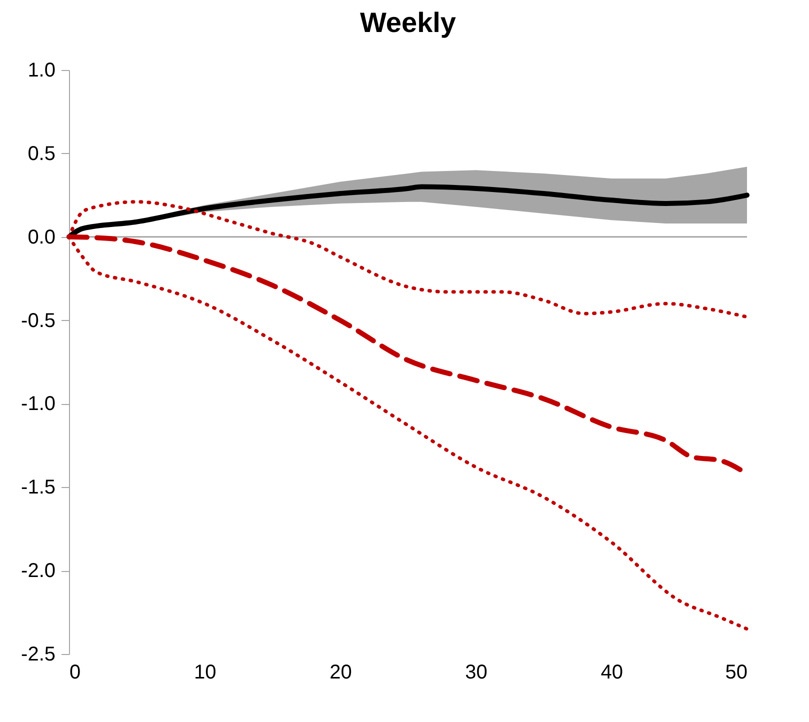 The height and width of the screenshot is (722, 809). Describe the element at coordinates (341, 673) in the screenshot. I see `x-tick-label: 20` at that location.